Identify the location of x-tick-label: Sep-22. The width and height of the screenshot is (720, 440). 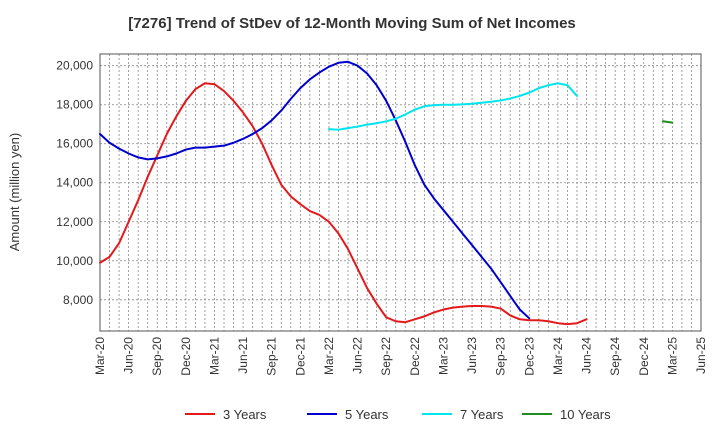
(386, 356).